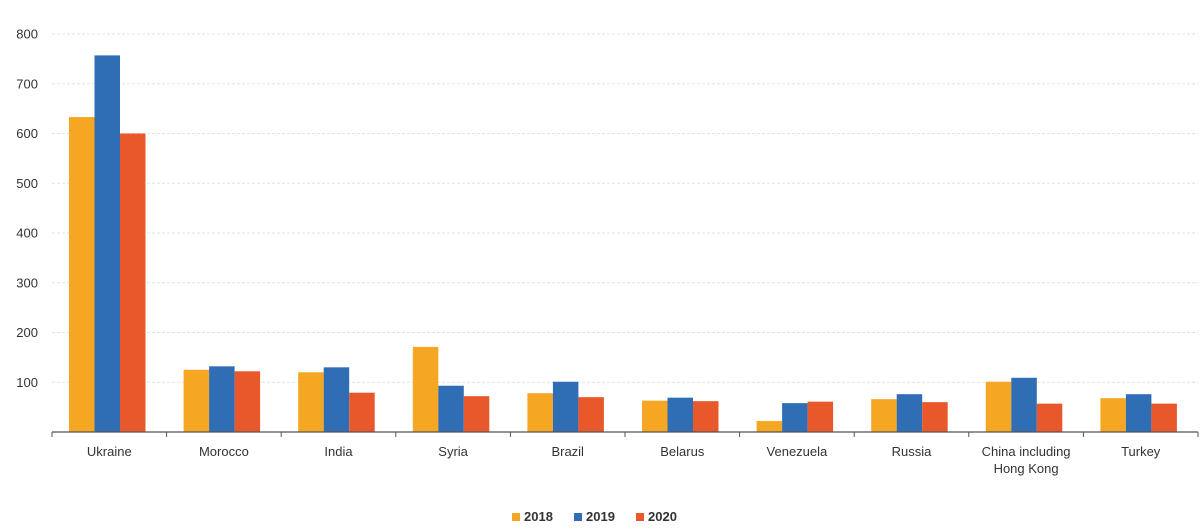  Describe the element at coordinates (1138, 413) in the screenshot. I see `bar-2019-turkey` at that location.